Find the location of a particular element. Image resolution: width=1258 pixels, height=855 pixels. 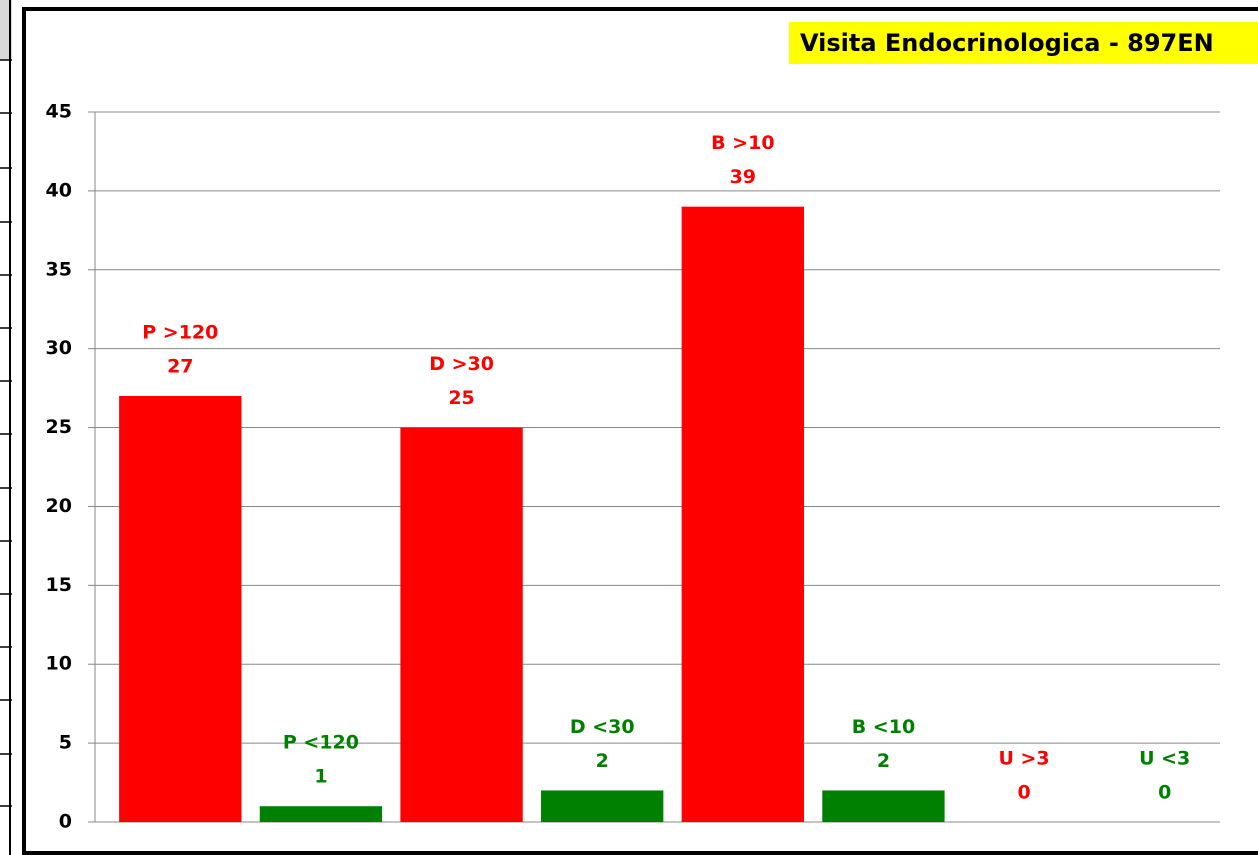

category-label: P >120 is located at coordinates (180, 333).